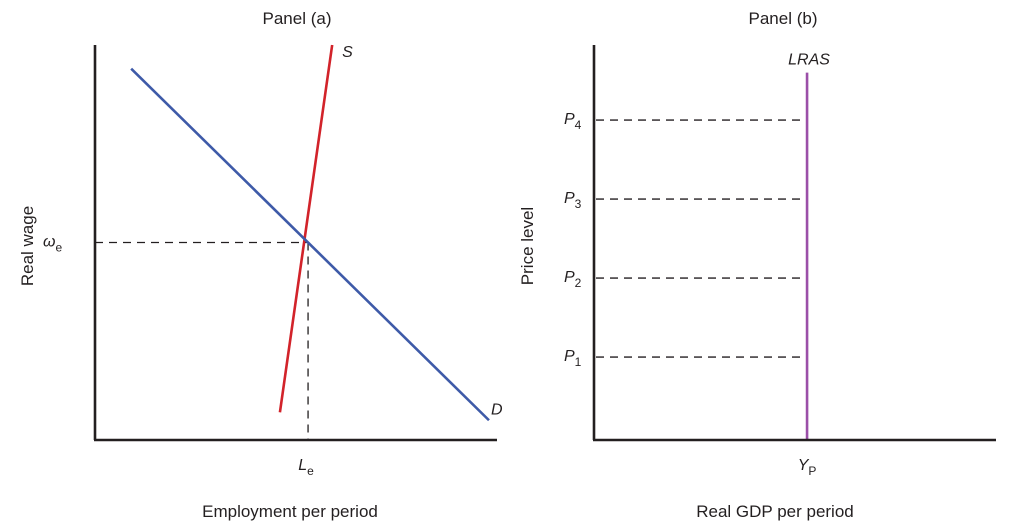 This screenshot has width=1011, height=523. Describe the element at coordinates (807, 467) in the screenshot. I see `x-tick-label-yp: YP` at that location.